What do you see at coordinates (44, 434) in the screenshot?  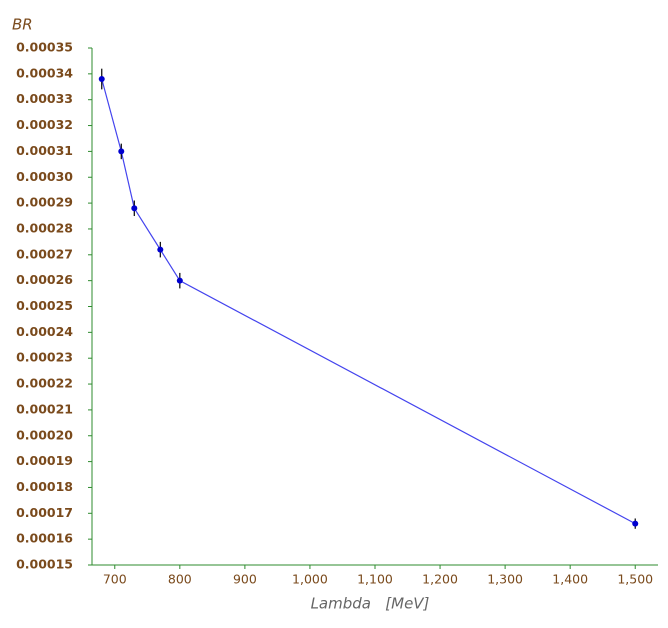 I see `y-tick-label: 0.00020` at bounding box center [44, 434].